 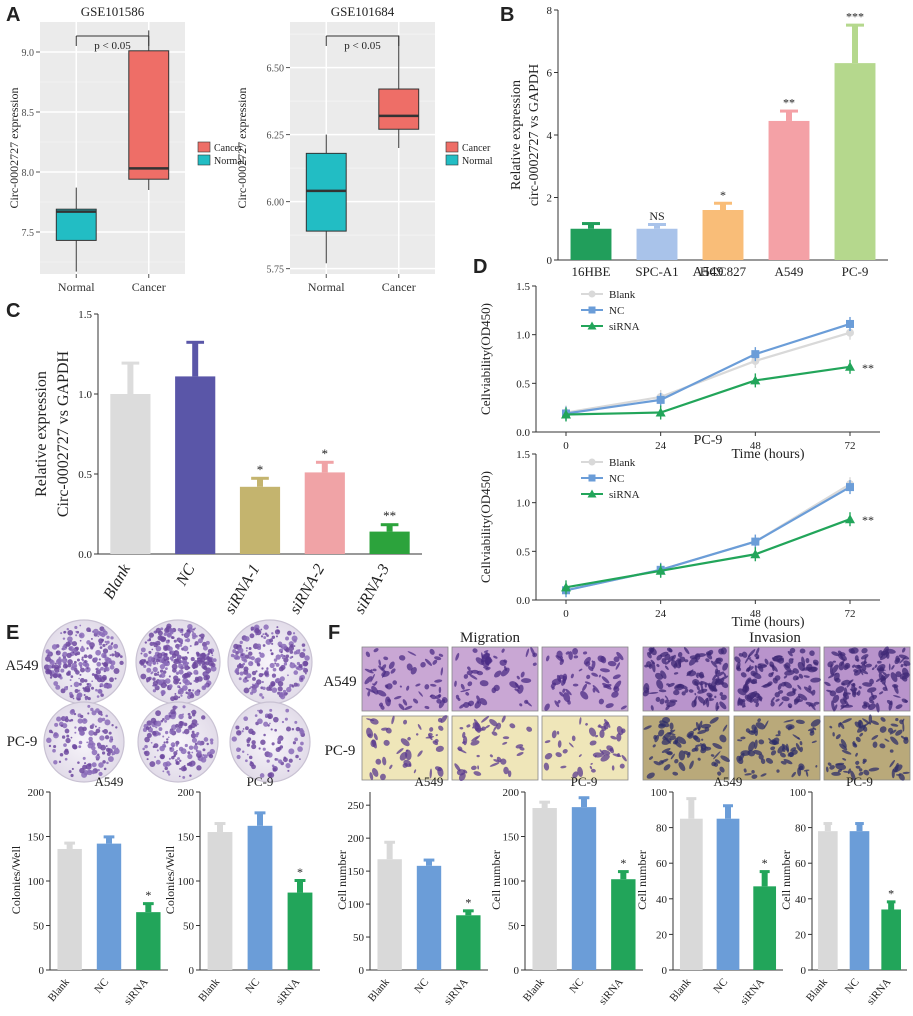 What do you see at coordinates (69, 909) in the screenshot?
I see `bar` at bounding box center [69, 909].